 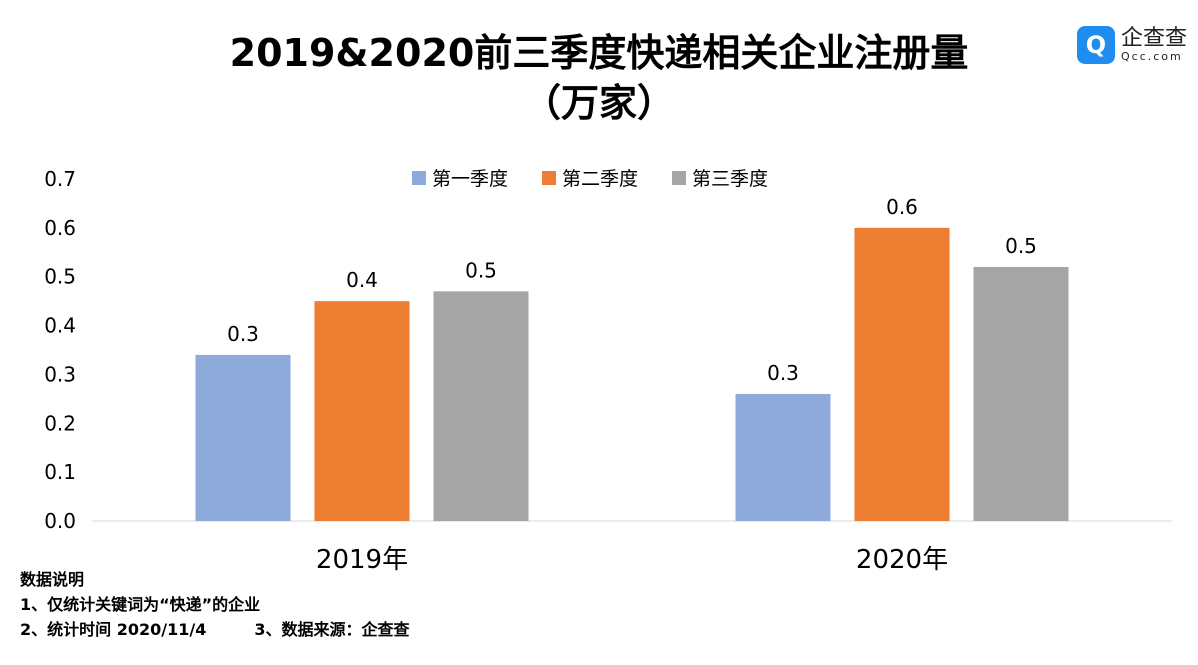 What do you see at coordinates (1152, 57) in the screenshot?
I see `logo-domain: Qcc.com` at bounding box center [1152, 57].